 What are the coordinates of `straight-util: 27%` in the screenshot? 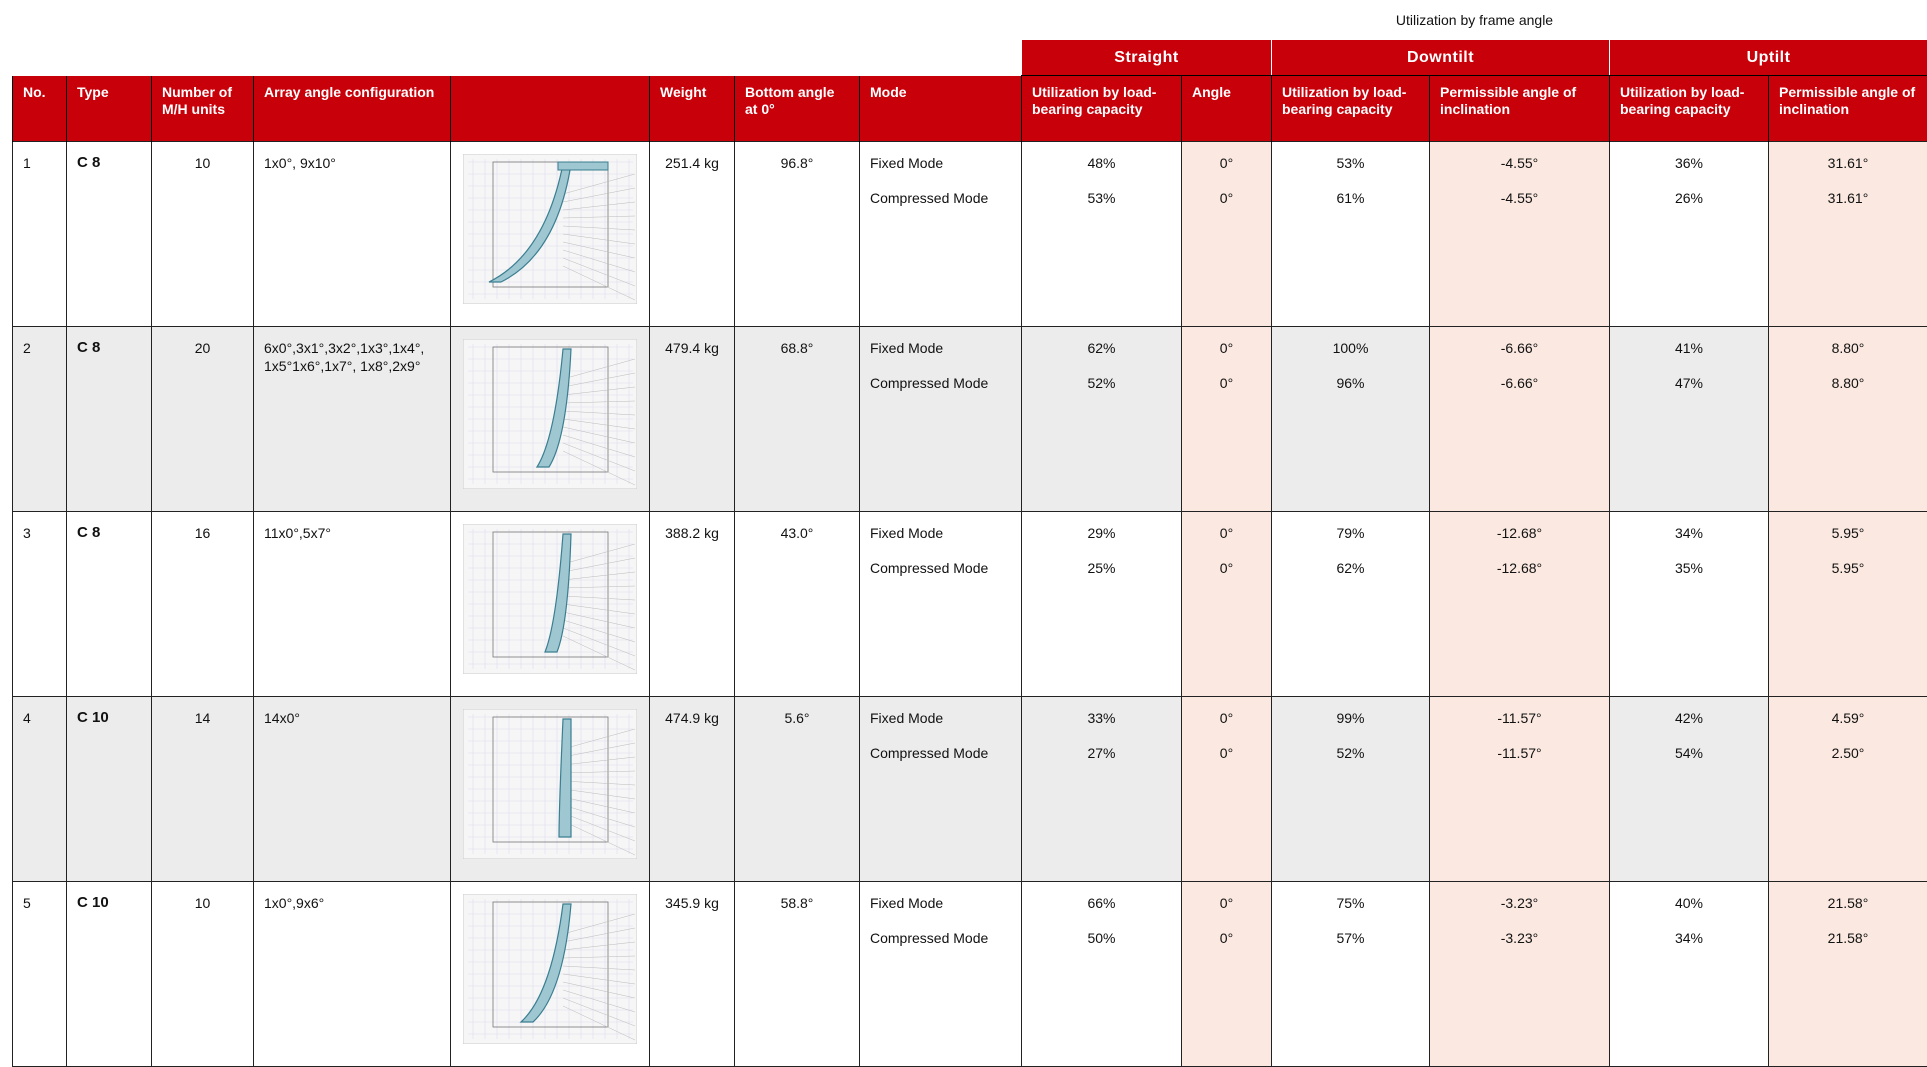 It's located at (1101, 761).